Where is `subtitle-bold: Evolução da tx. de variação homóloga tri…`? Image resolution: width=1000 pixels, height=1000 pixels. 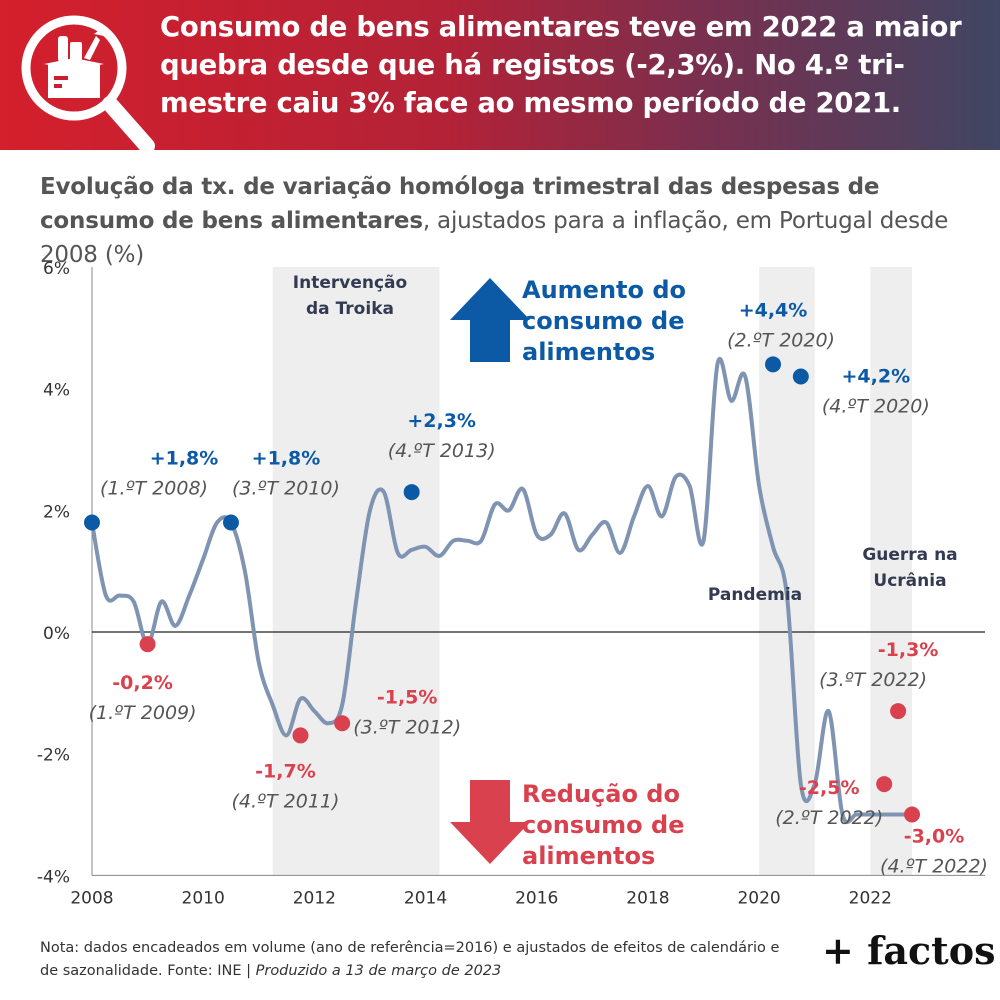 subtitle-bold: Evolução da tx. de variação homóloga tri… is located at coordinates (460, 204).